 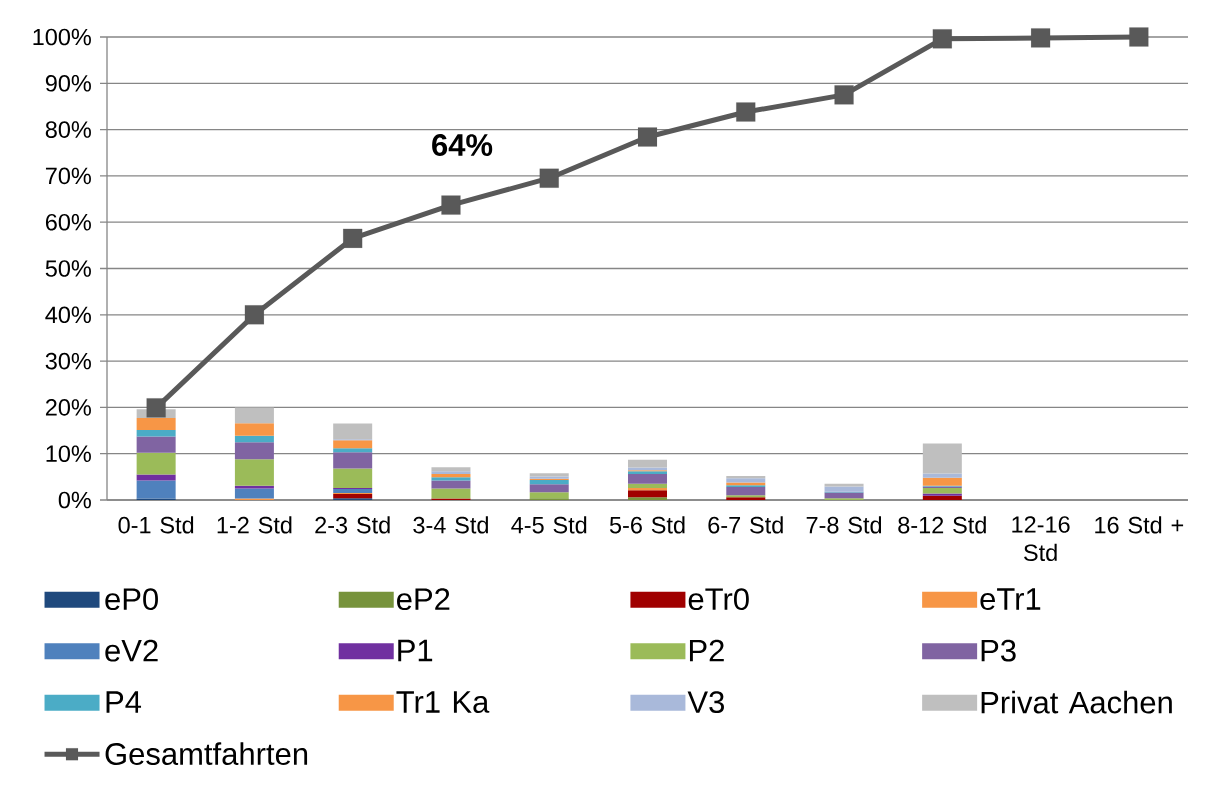 What do you see at coordinates (745, 525) in the screenshot?
I see `x-tick-label: 6-7 Std` at bounding box center [745, 525].